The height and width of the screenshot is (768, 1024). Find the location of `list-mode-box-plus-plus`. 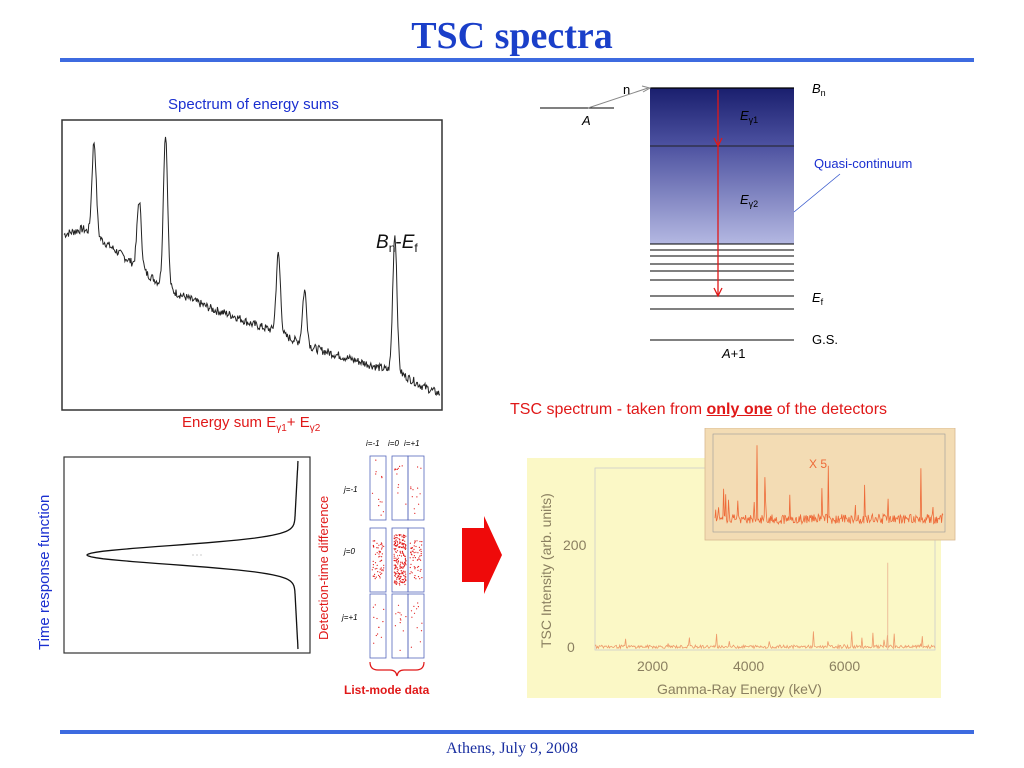

list-mode-box-plus-plus is located at coordinates (416, 626).